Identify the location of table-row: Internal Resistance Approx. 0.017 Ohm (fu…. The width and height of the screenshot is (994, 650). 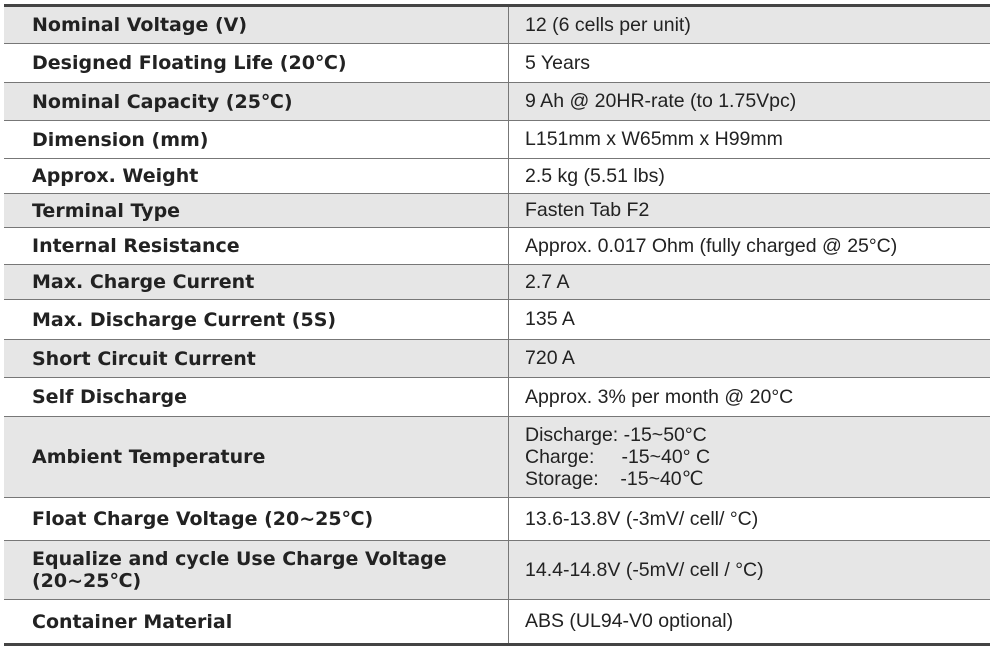
(497, 246).